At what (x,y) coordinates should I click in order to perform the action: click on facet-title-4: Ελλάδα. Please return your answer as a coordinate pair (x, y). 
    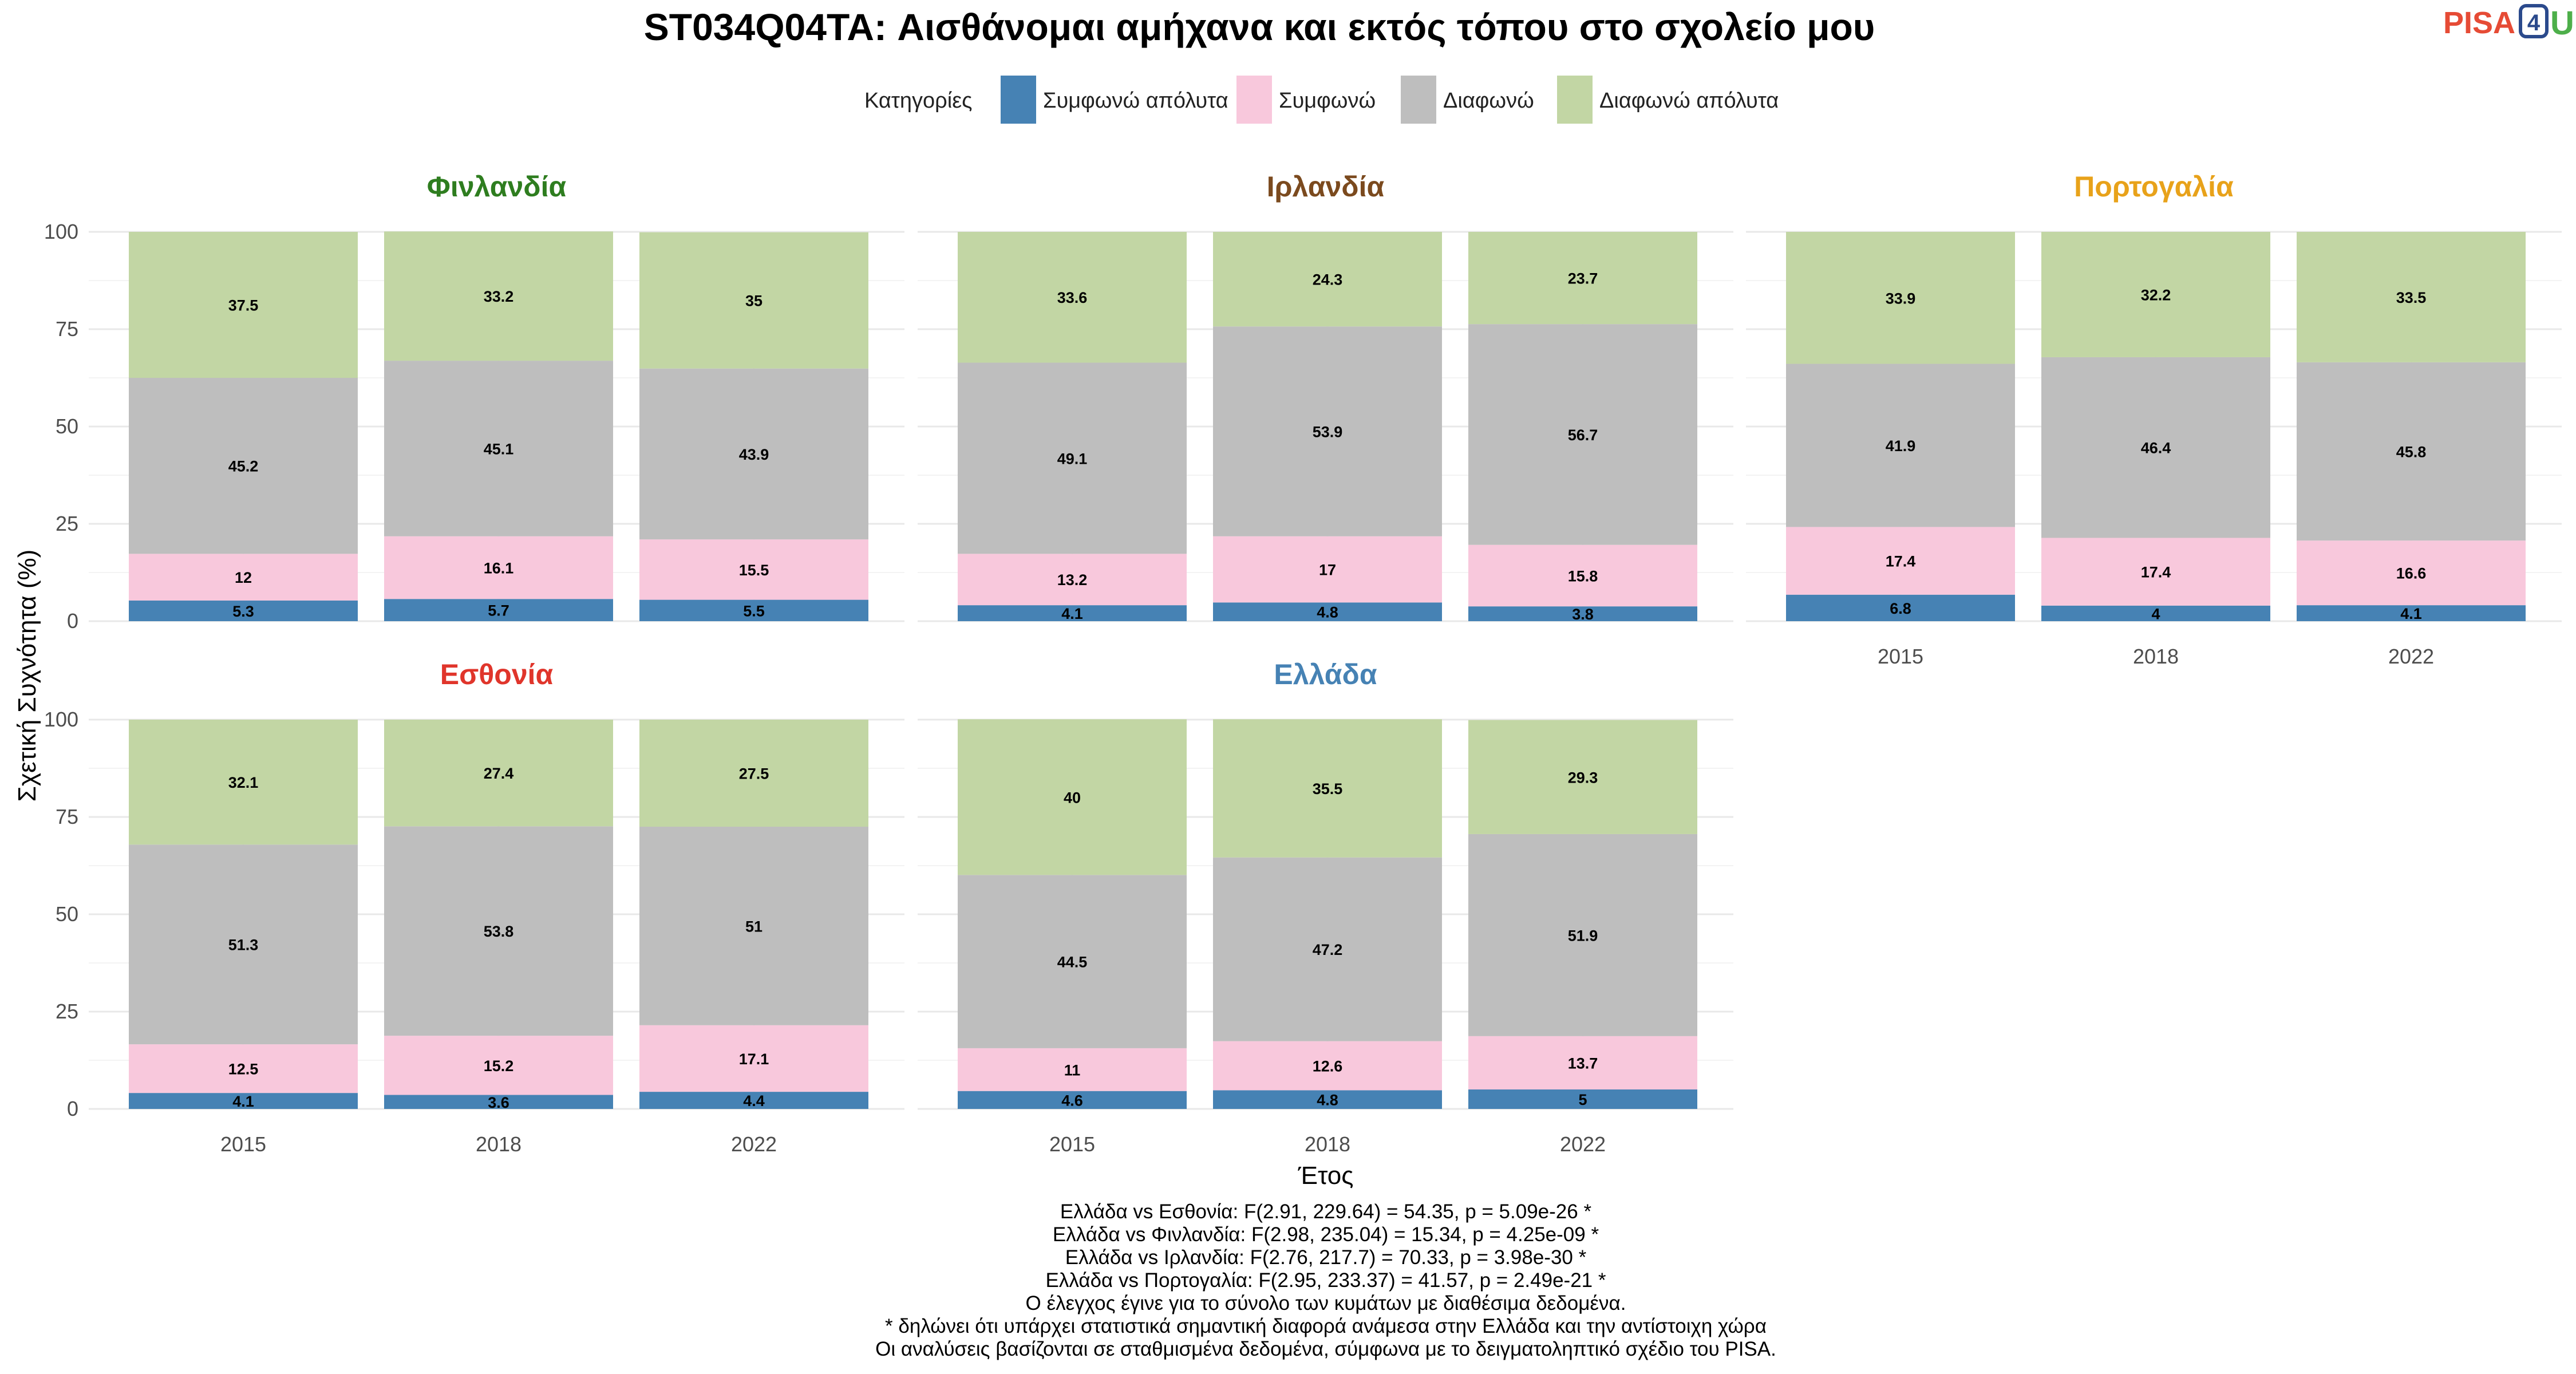
    Looking at the image, I should click on (1325, 674).